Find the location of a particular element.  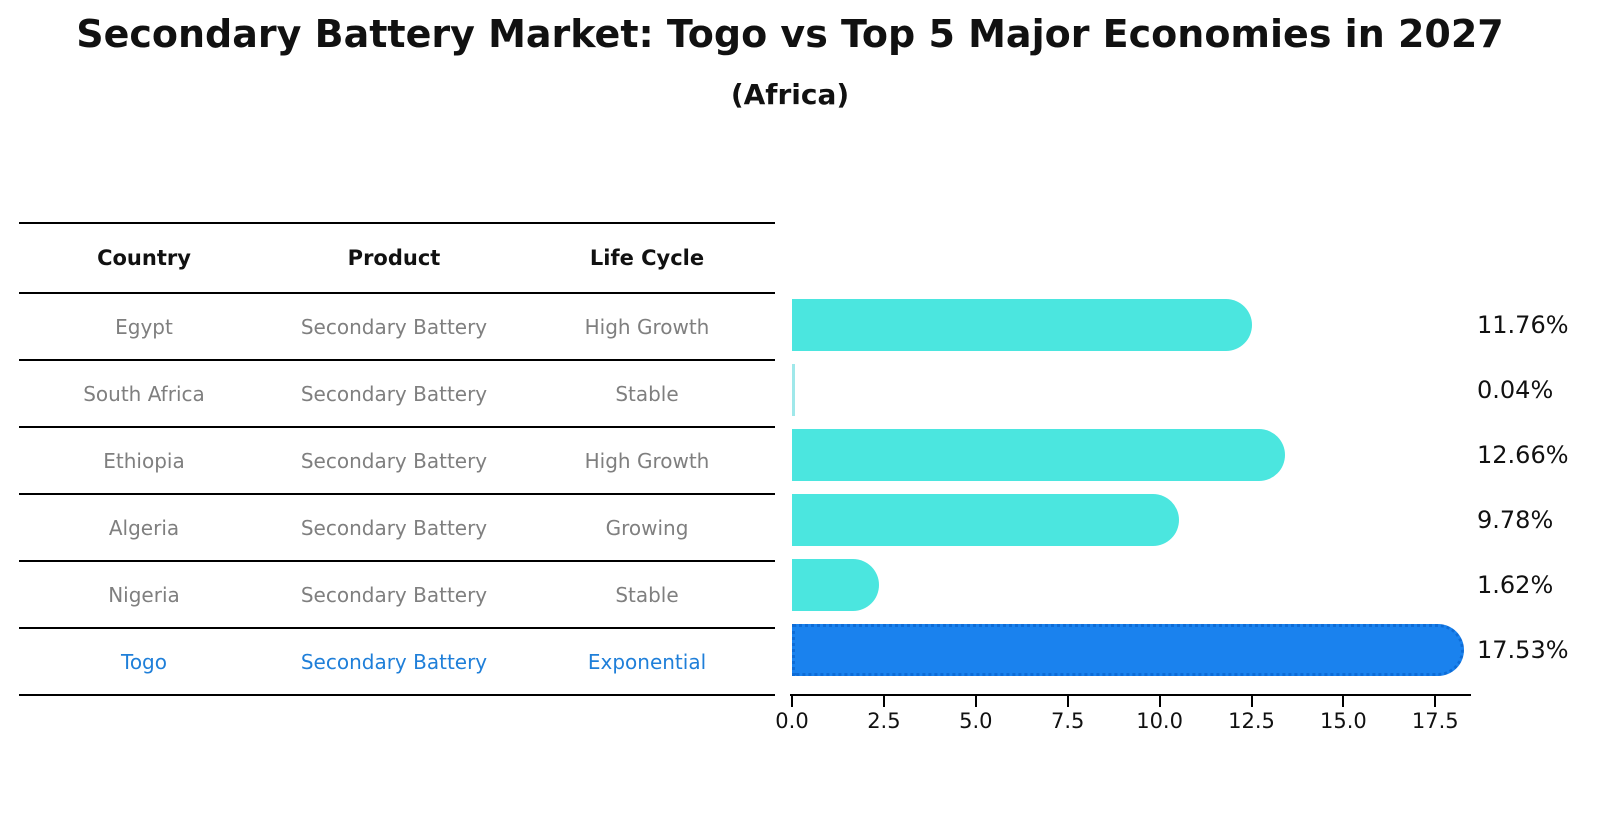

bar-nigeria is located at coordinates (835, 585).